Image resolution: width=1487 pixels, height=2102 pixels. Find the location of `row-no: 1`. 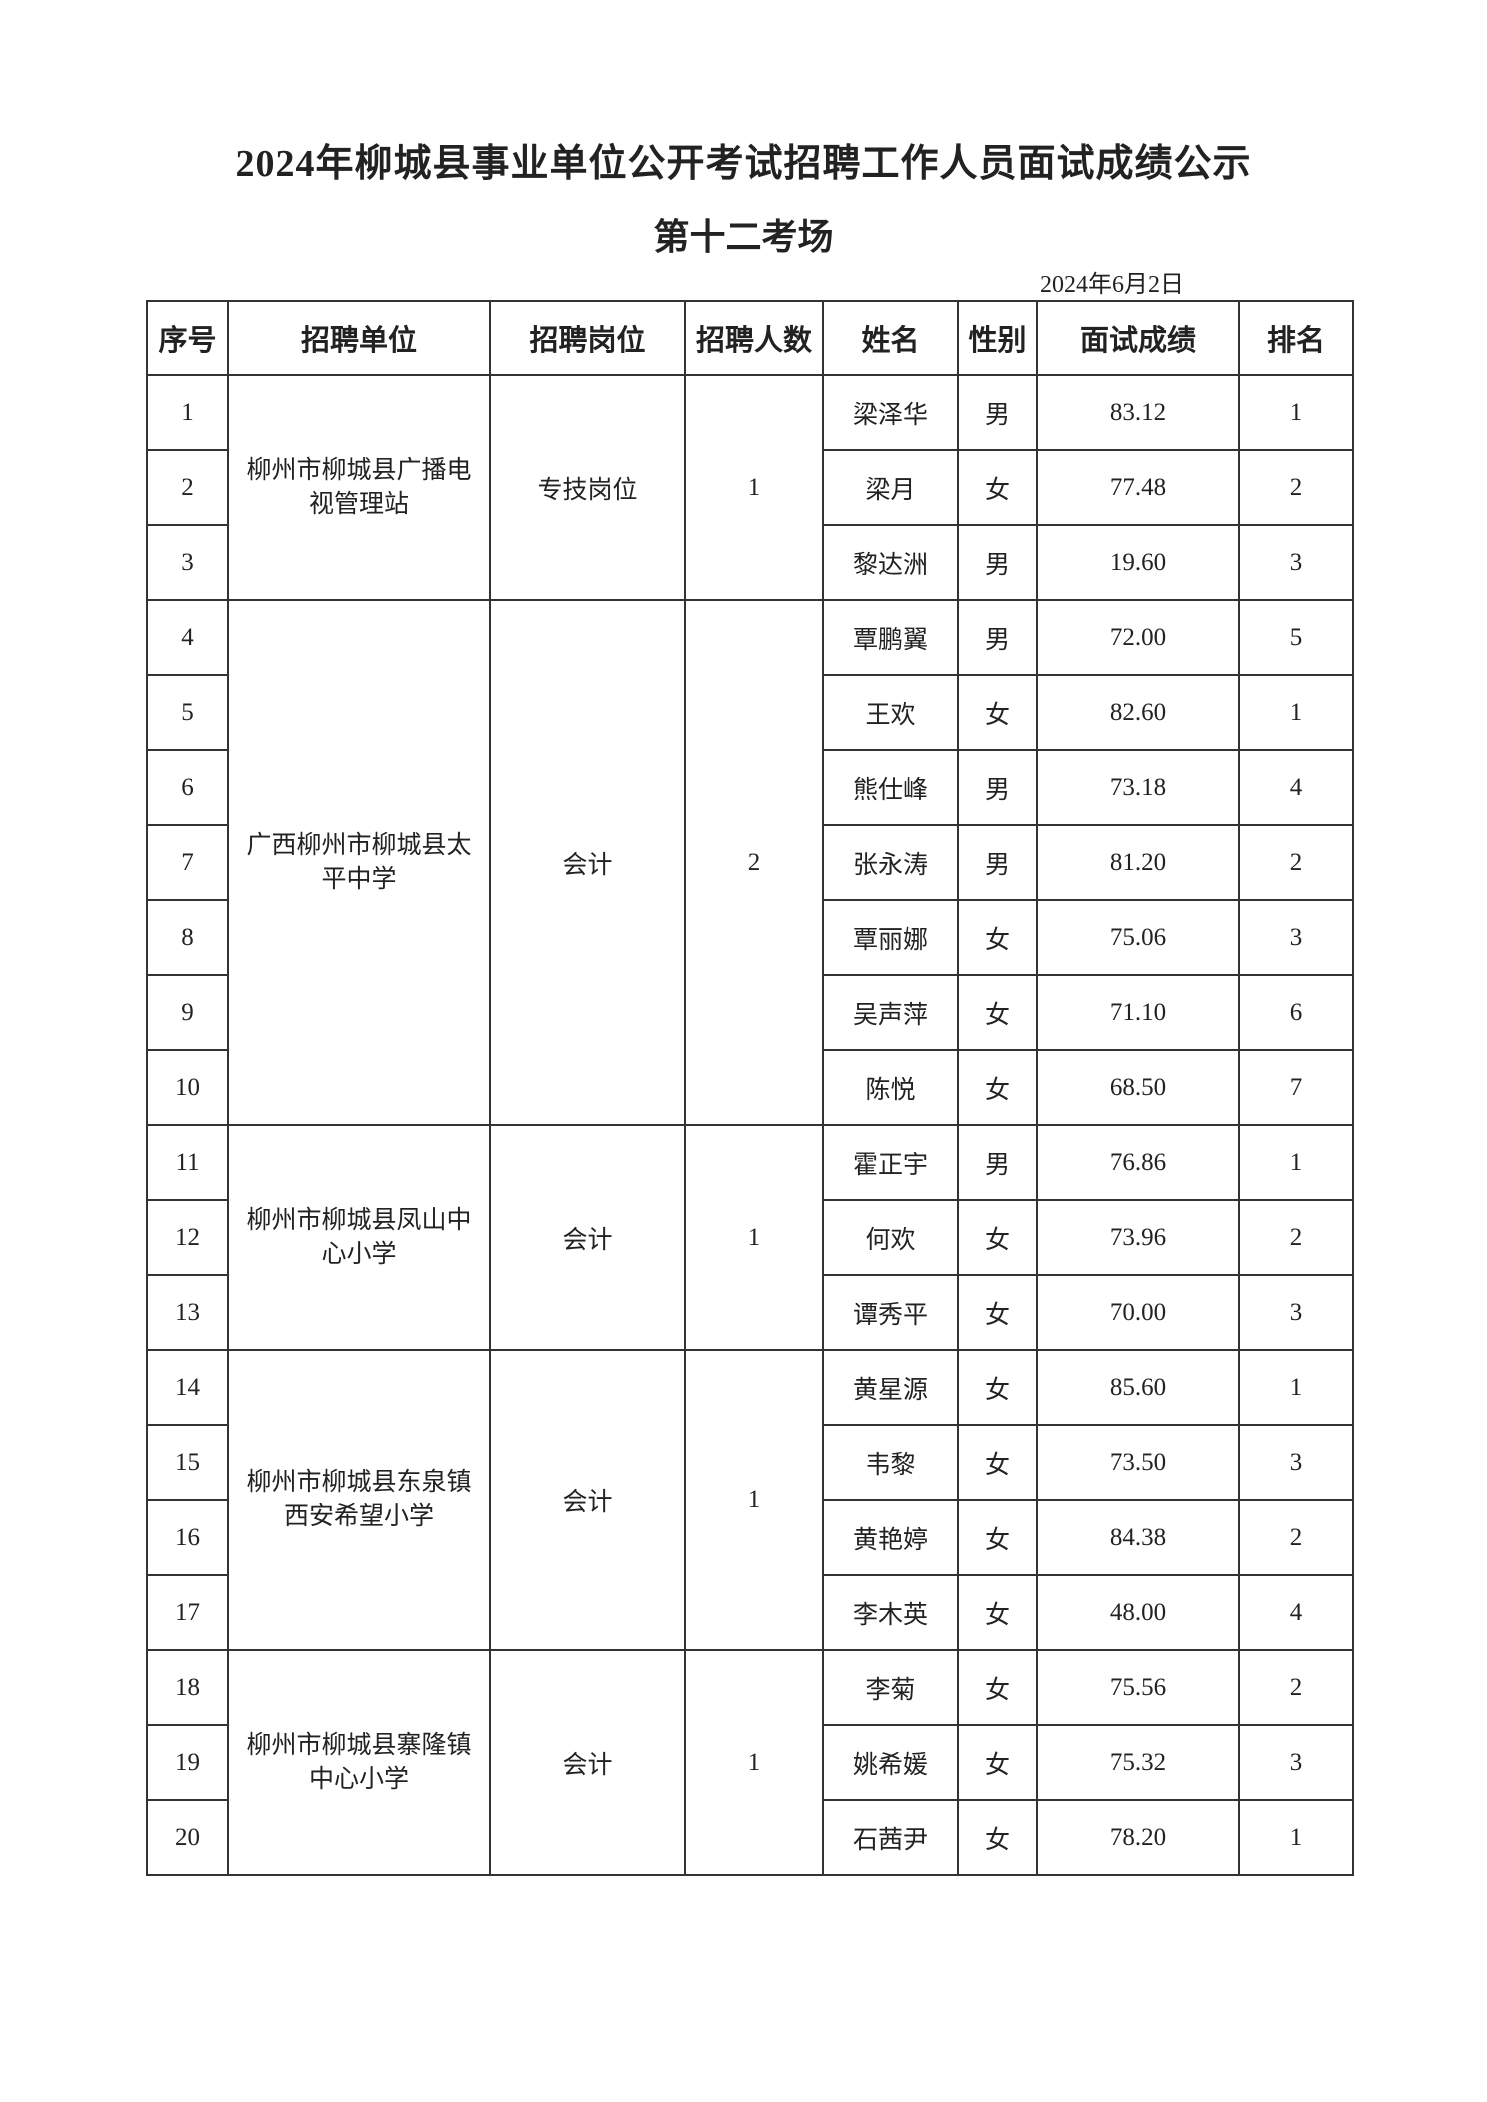

row-no: 1 is located at coordinates (187, 412).